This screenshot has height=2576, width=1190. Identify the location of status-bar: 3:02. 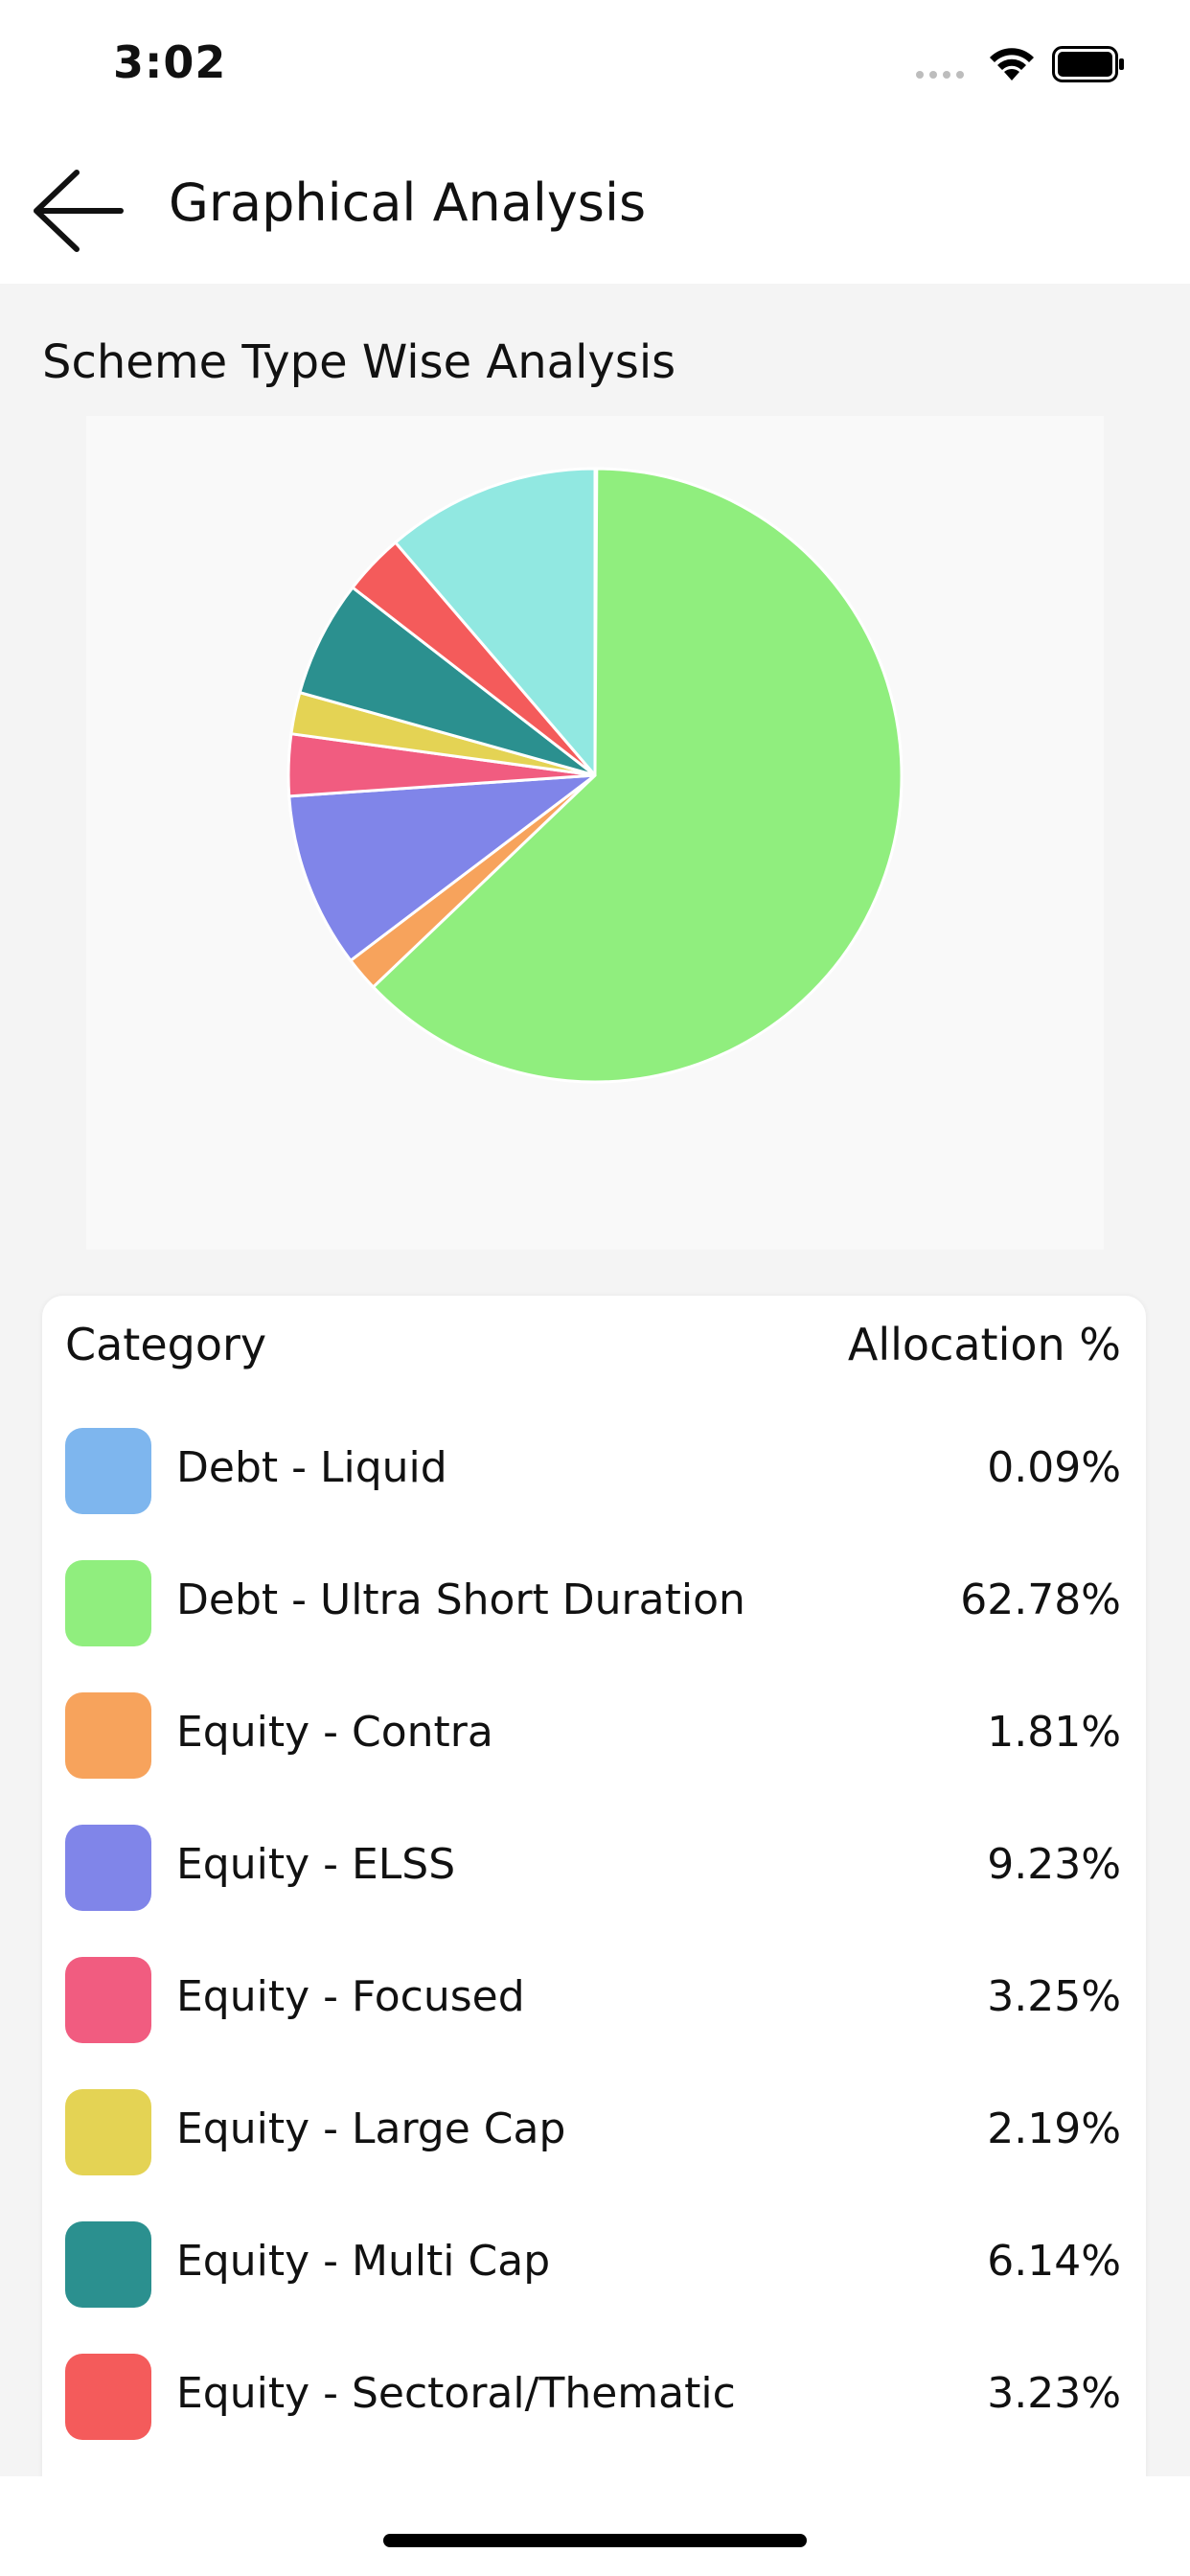
(595, 72).